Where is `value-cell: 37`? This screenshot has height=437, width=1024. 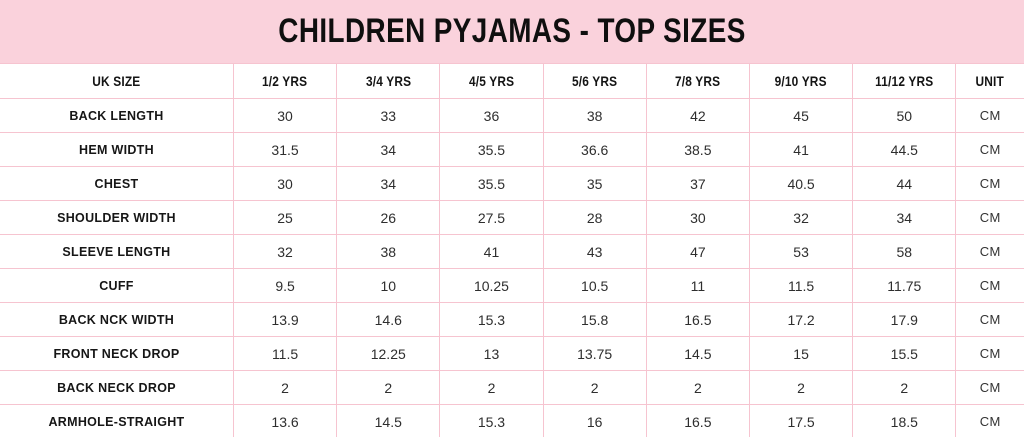 value-cell: 37 is located at coordinates (697, 183).